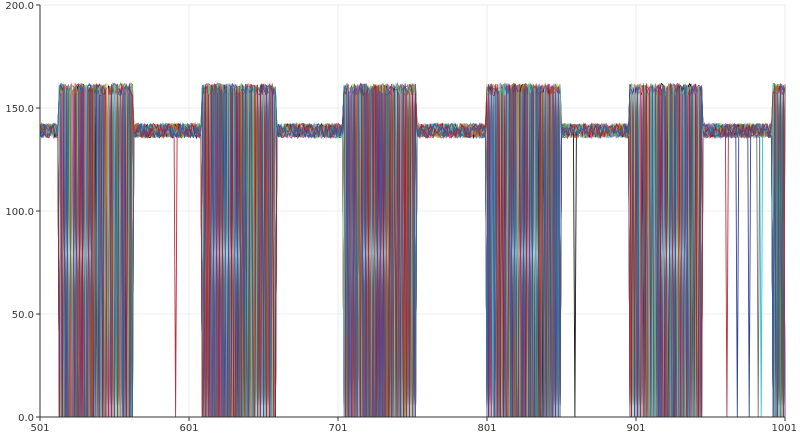 The image size is (800, 441). Describe the element at coordinates (635, 428) in the screenshot. I see `x-tick-label: 901` at that location.